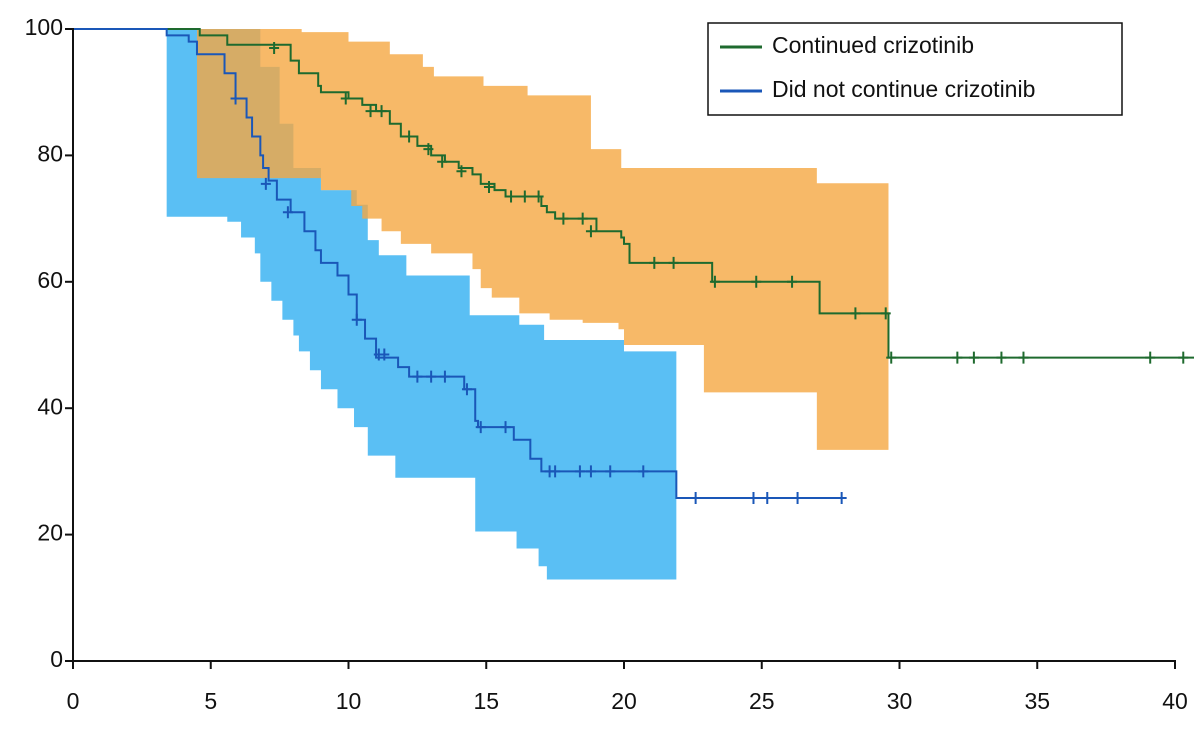 Image resolution: width=1194 pixels, height=733 pixels. What do you see at coordinates (44, 27) in the screenshot?
I see `y-tick-label: 100` at bounding box center [44, 27].